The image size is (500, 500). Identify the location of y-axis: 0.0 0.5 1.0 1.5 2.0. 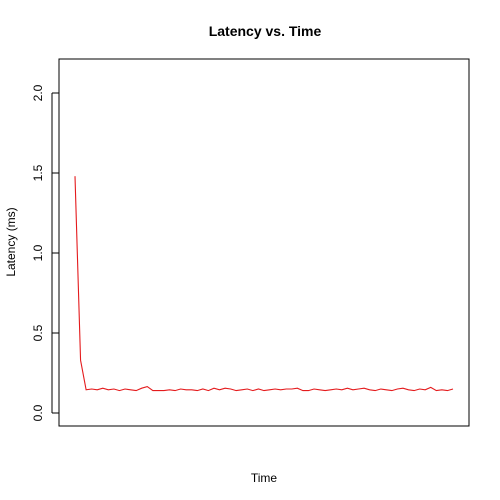
(45, 252).